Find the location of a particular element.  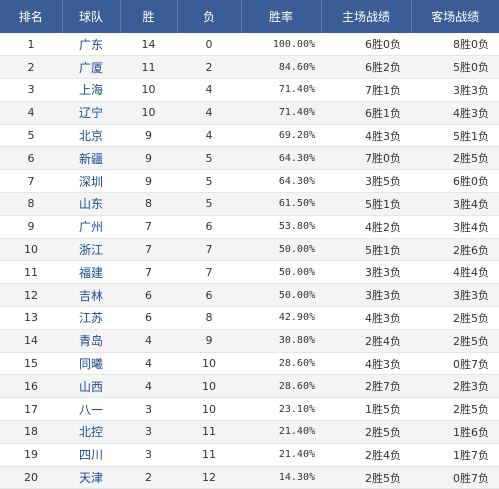

cell-home-record: 7胜0负 is located at coordinates (366, 158).